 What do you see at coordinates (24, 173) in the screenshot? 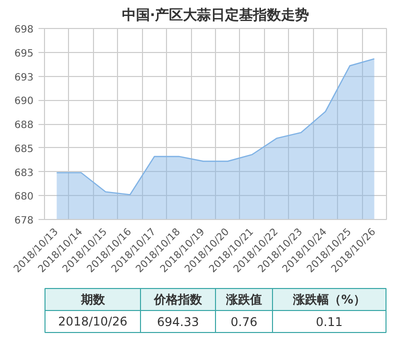
I see `y-tick-label: 683` at bounding box center [24, 173].